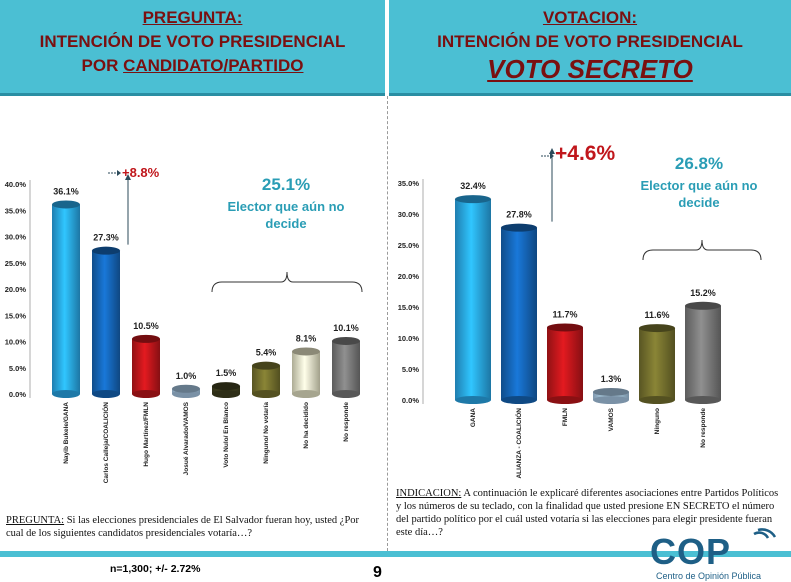 This screenshot has height=582, width=791. I want to click on cop-logo: COP Centro de Opinión Pública, so click(713, 554).